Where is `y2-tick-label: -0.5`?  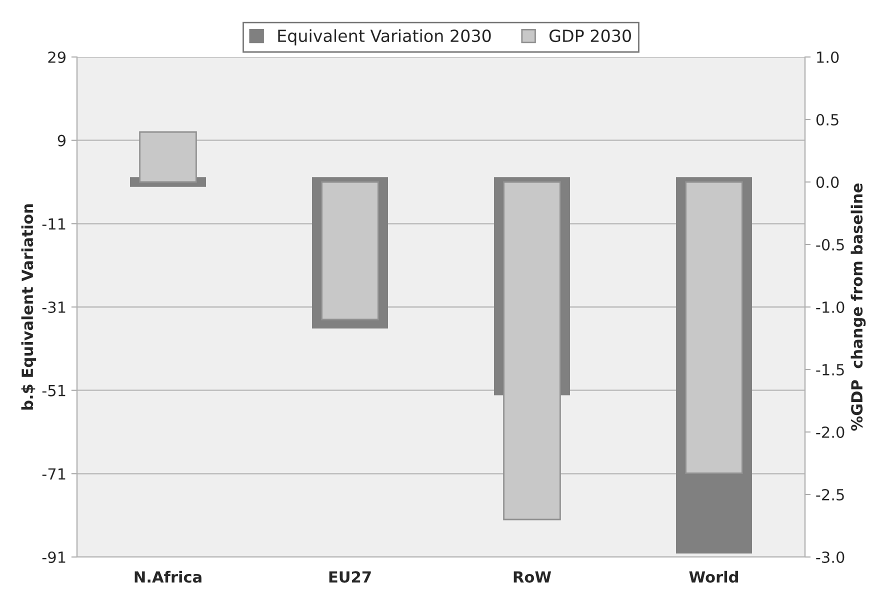
y2-tick-label: -0.5 is located at coordinates (830, 244).